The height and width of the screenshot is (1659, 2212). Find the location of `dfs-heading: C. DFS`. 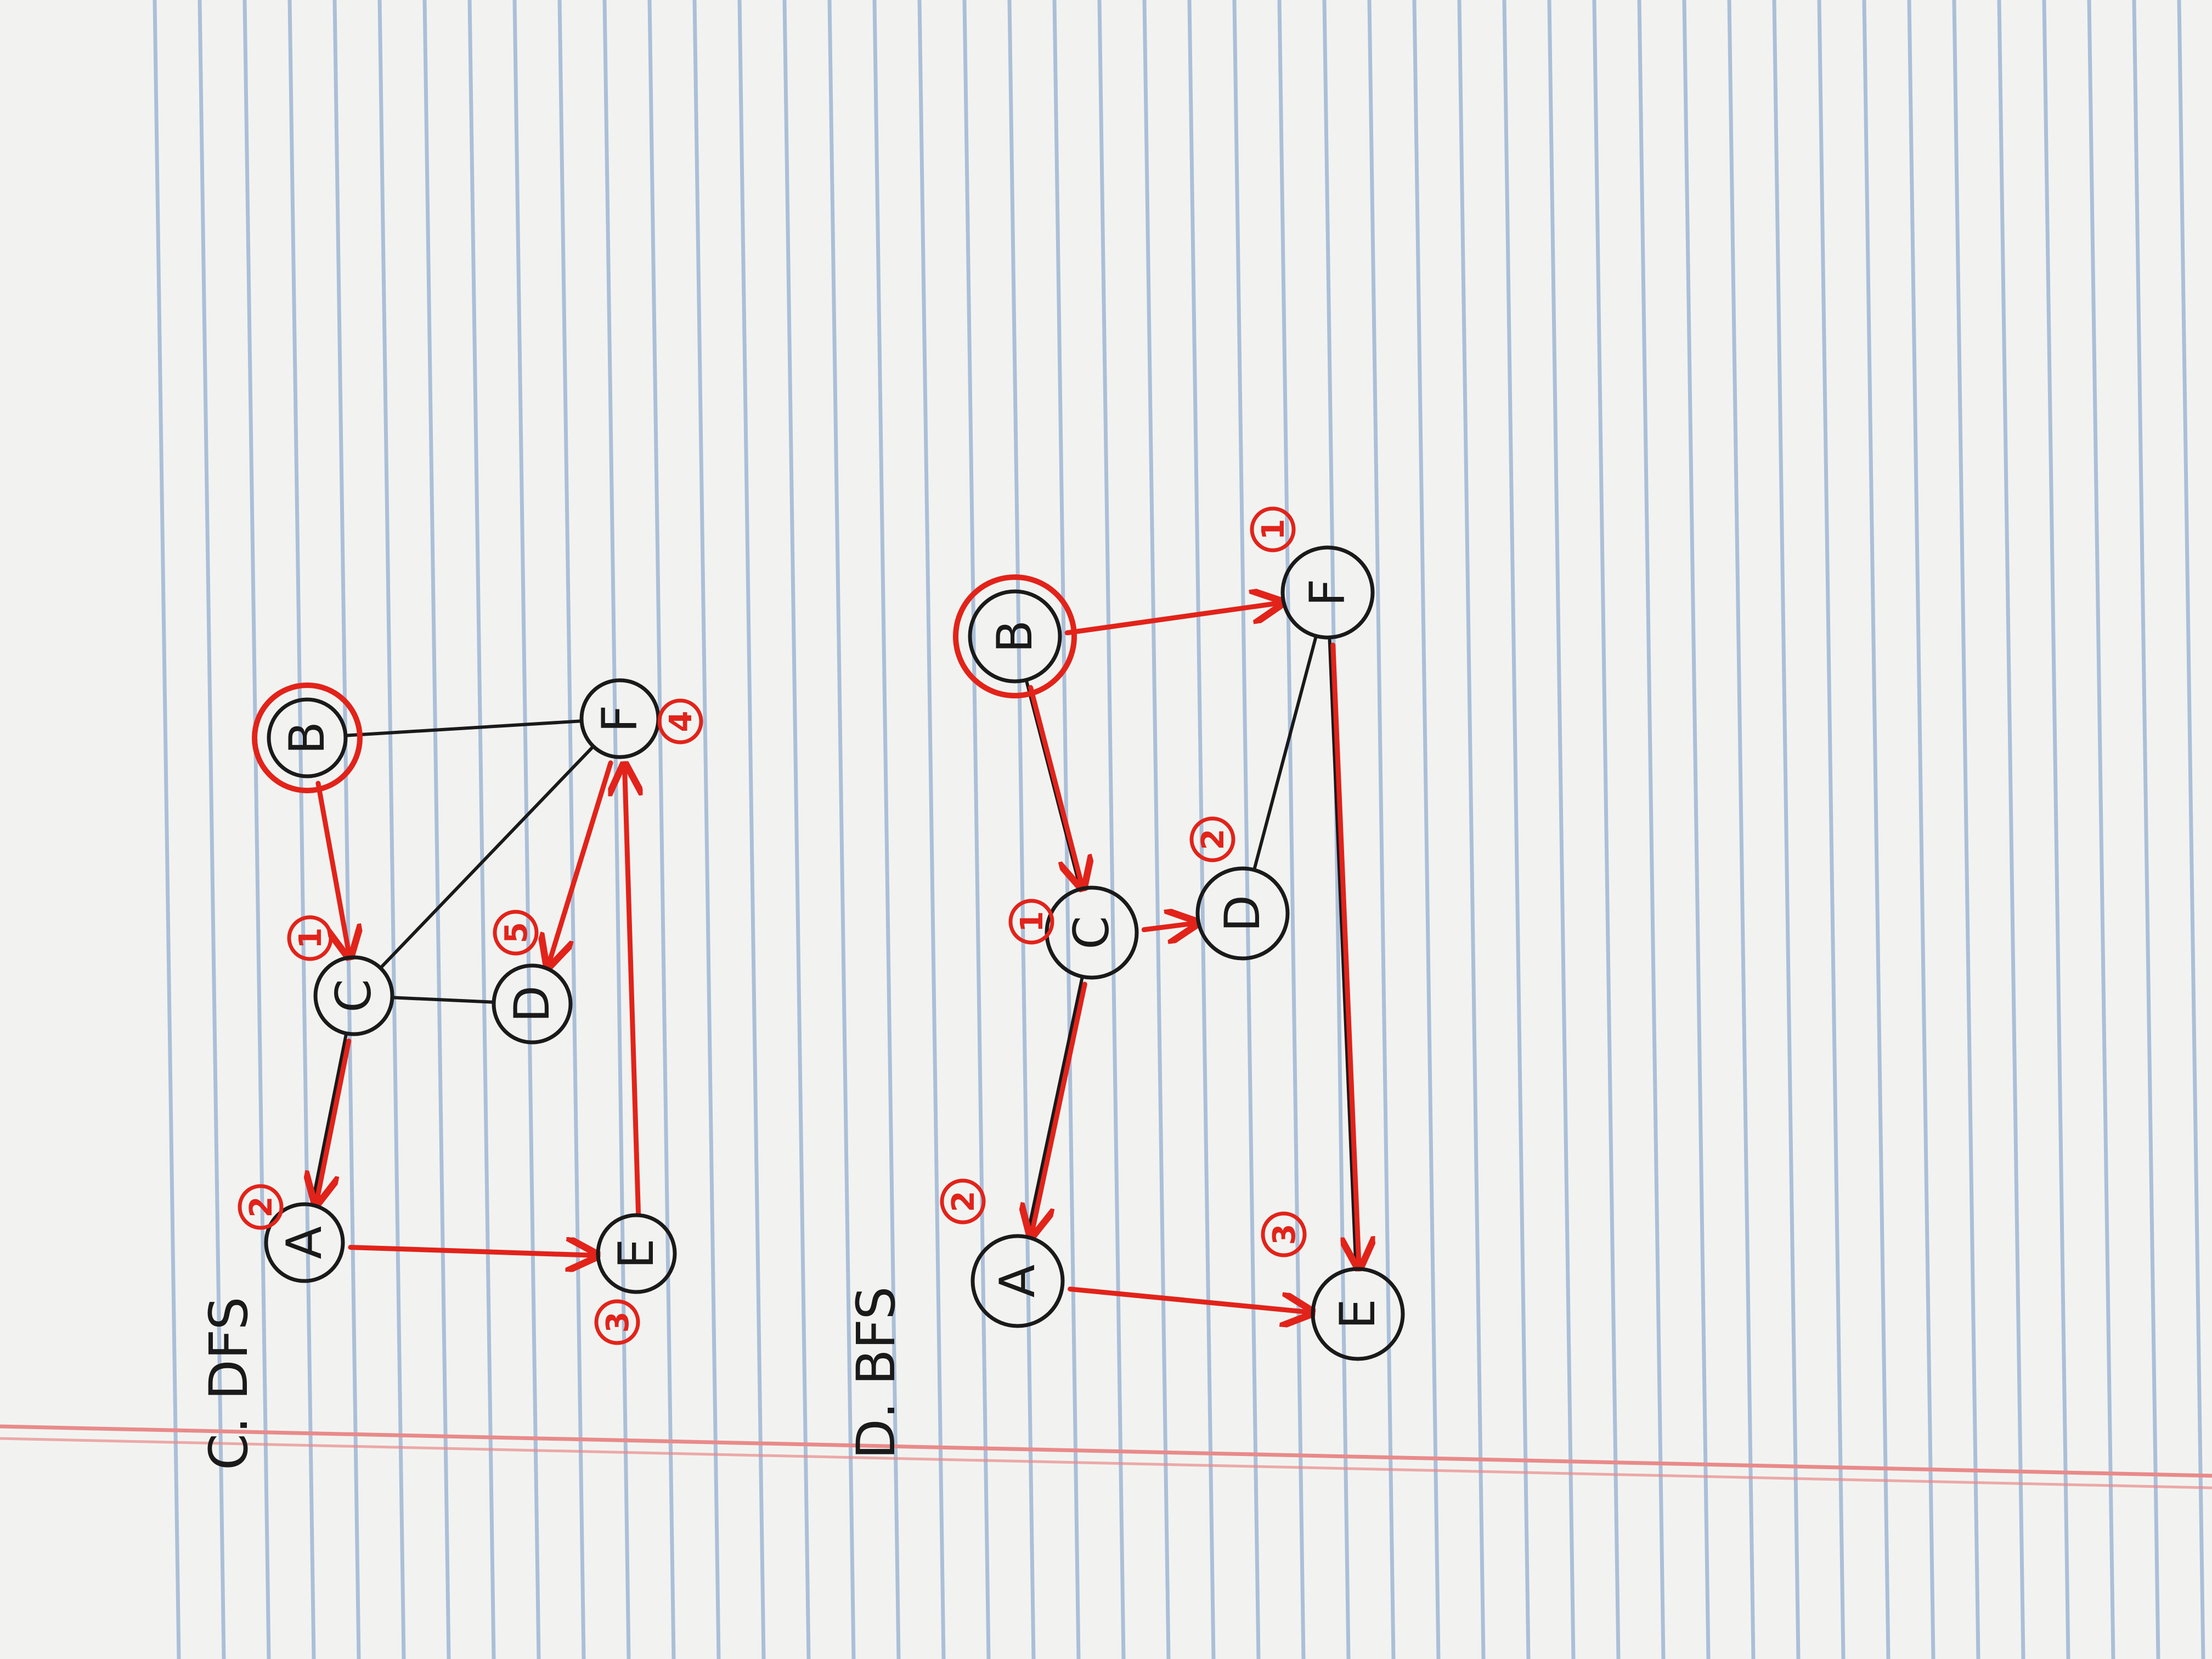

dfs-heading: C. DFS is located at coordinates (229, 1383).